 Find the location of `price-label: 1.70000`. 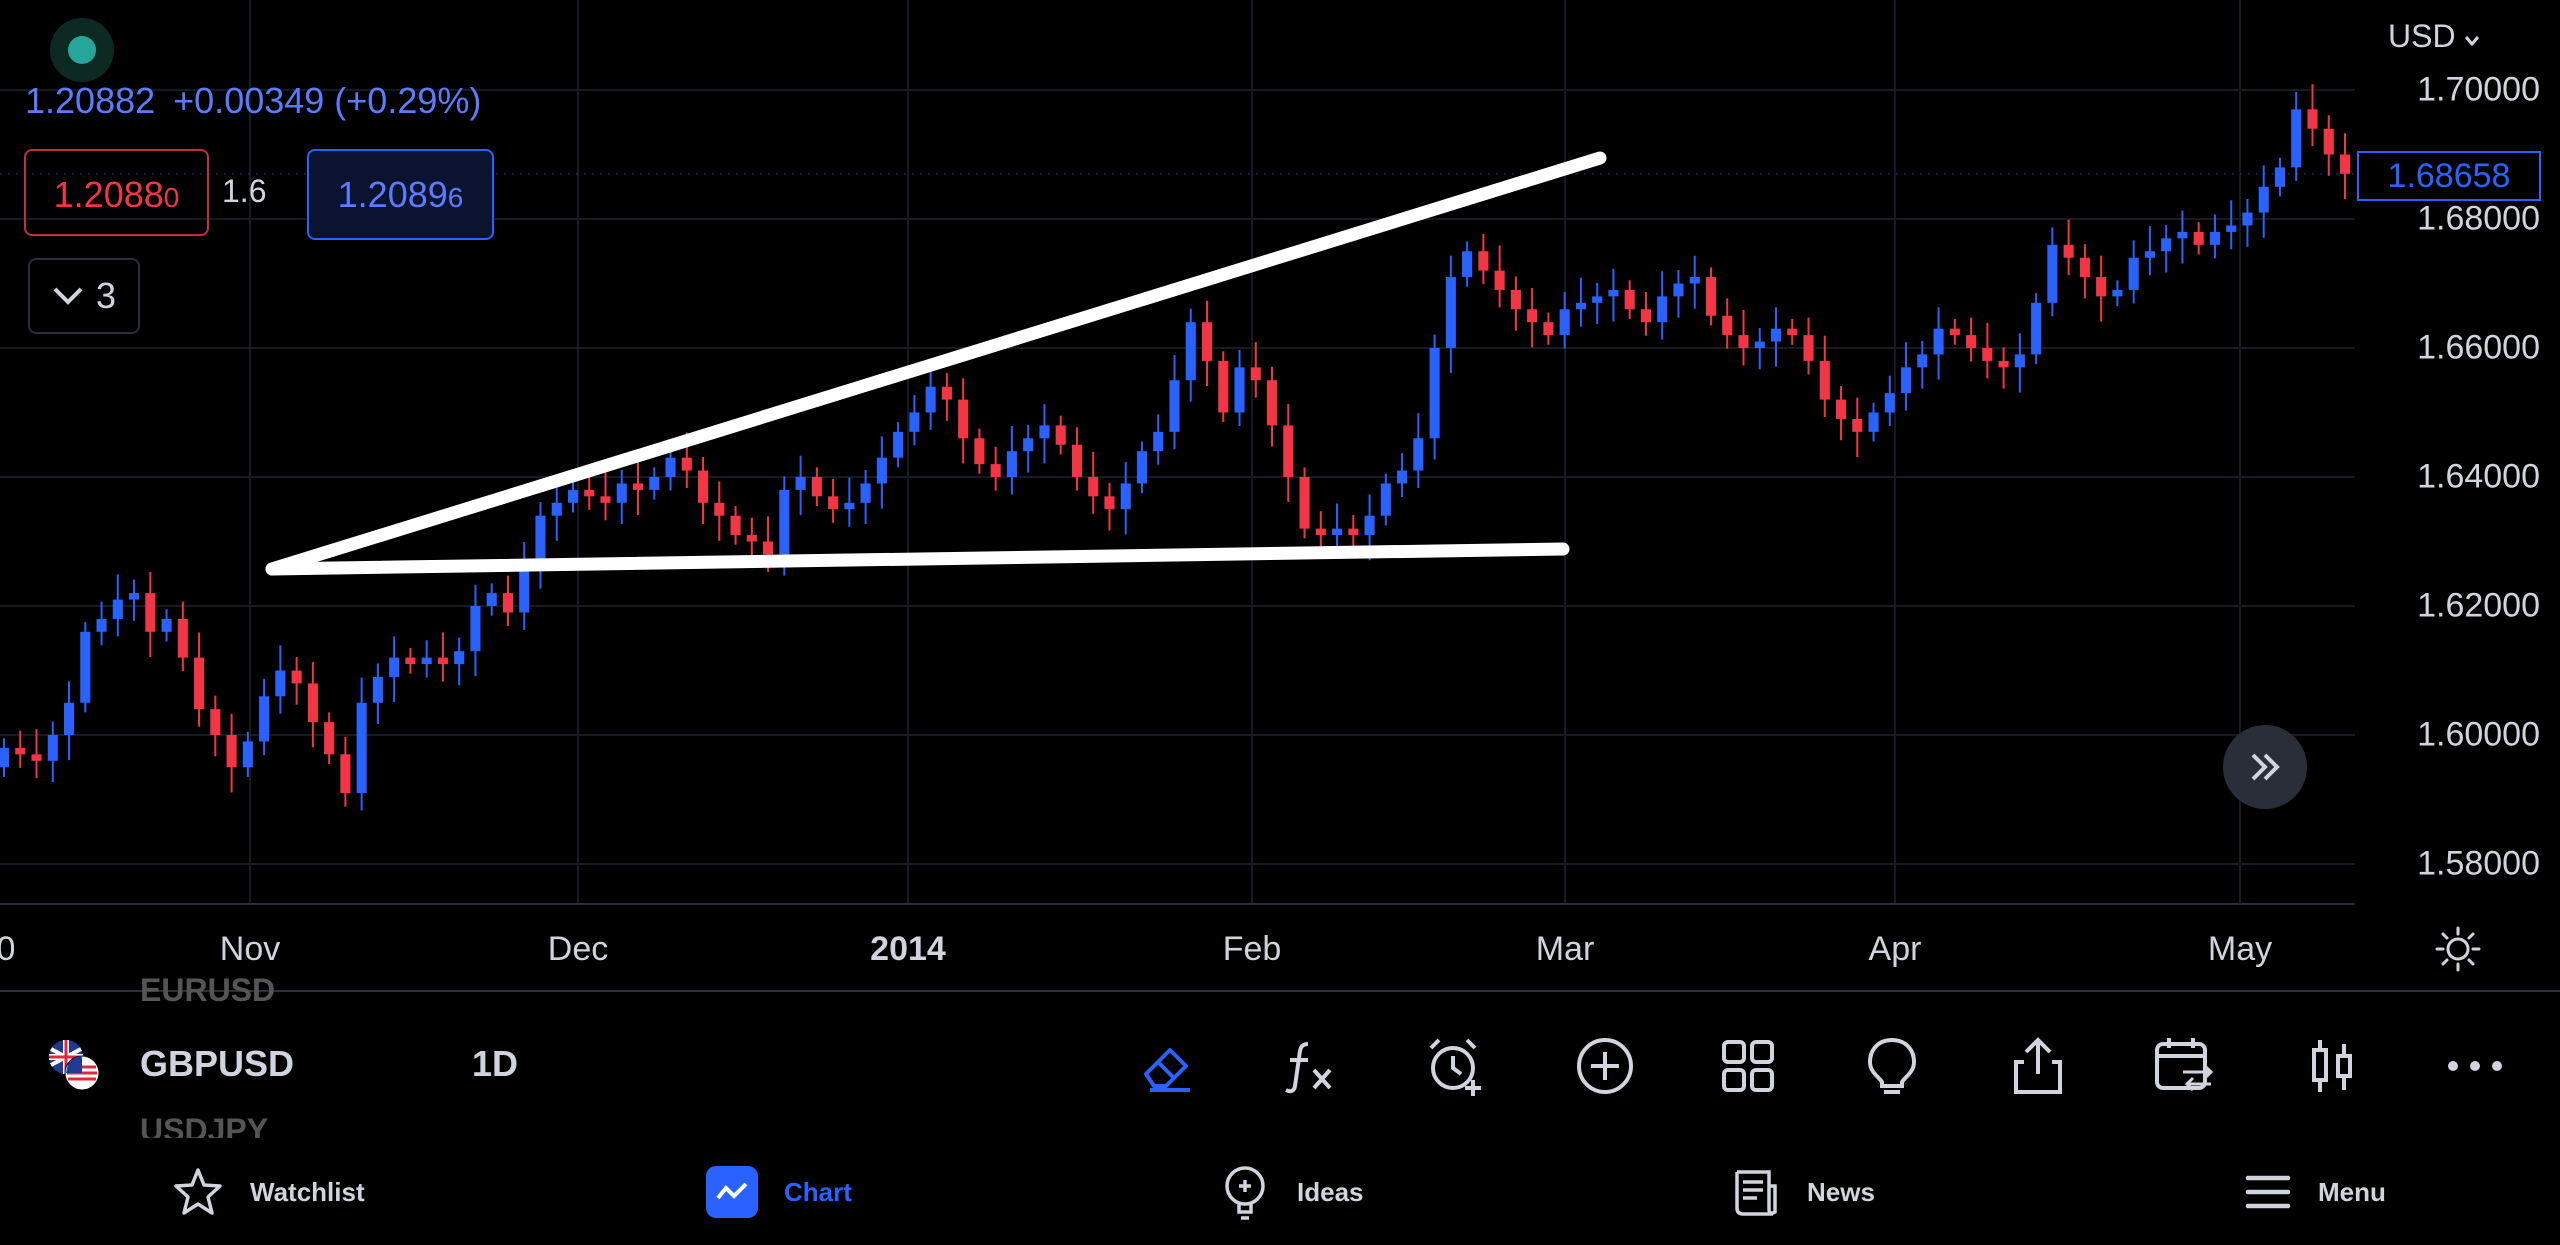

price-label: 1.70000 is located at coordinates (2478, 89).